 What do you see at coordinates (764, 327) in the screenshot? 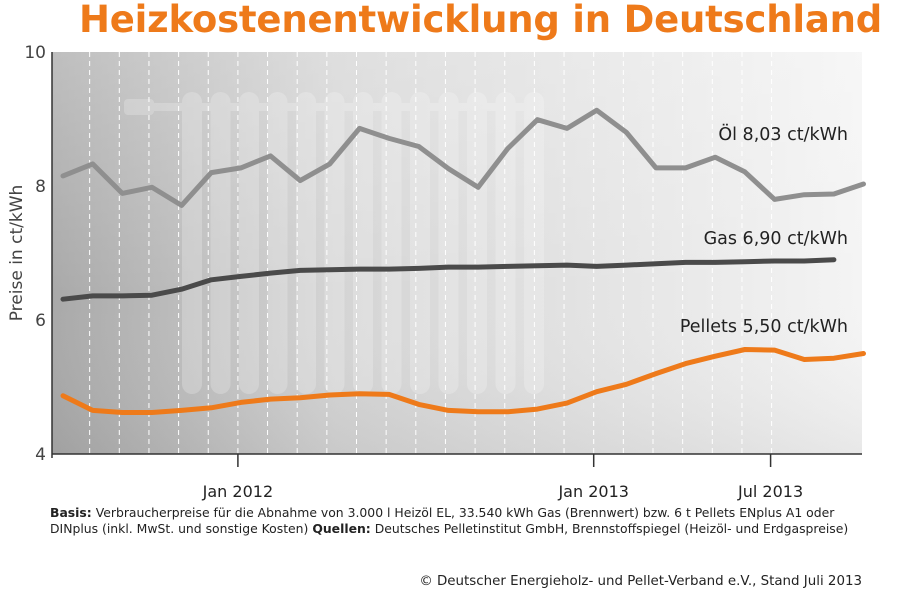
I see `series-label-pellets: Pellets 5,50 ct/kWh` at bounding box center [764, 327].